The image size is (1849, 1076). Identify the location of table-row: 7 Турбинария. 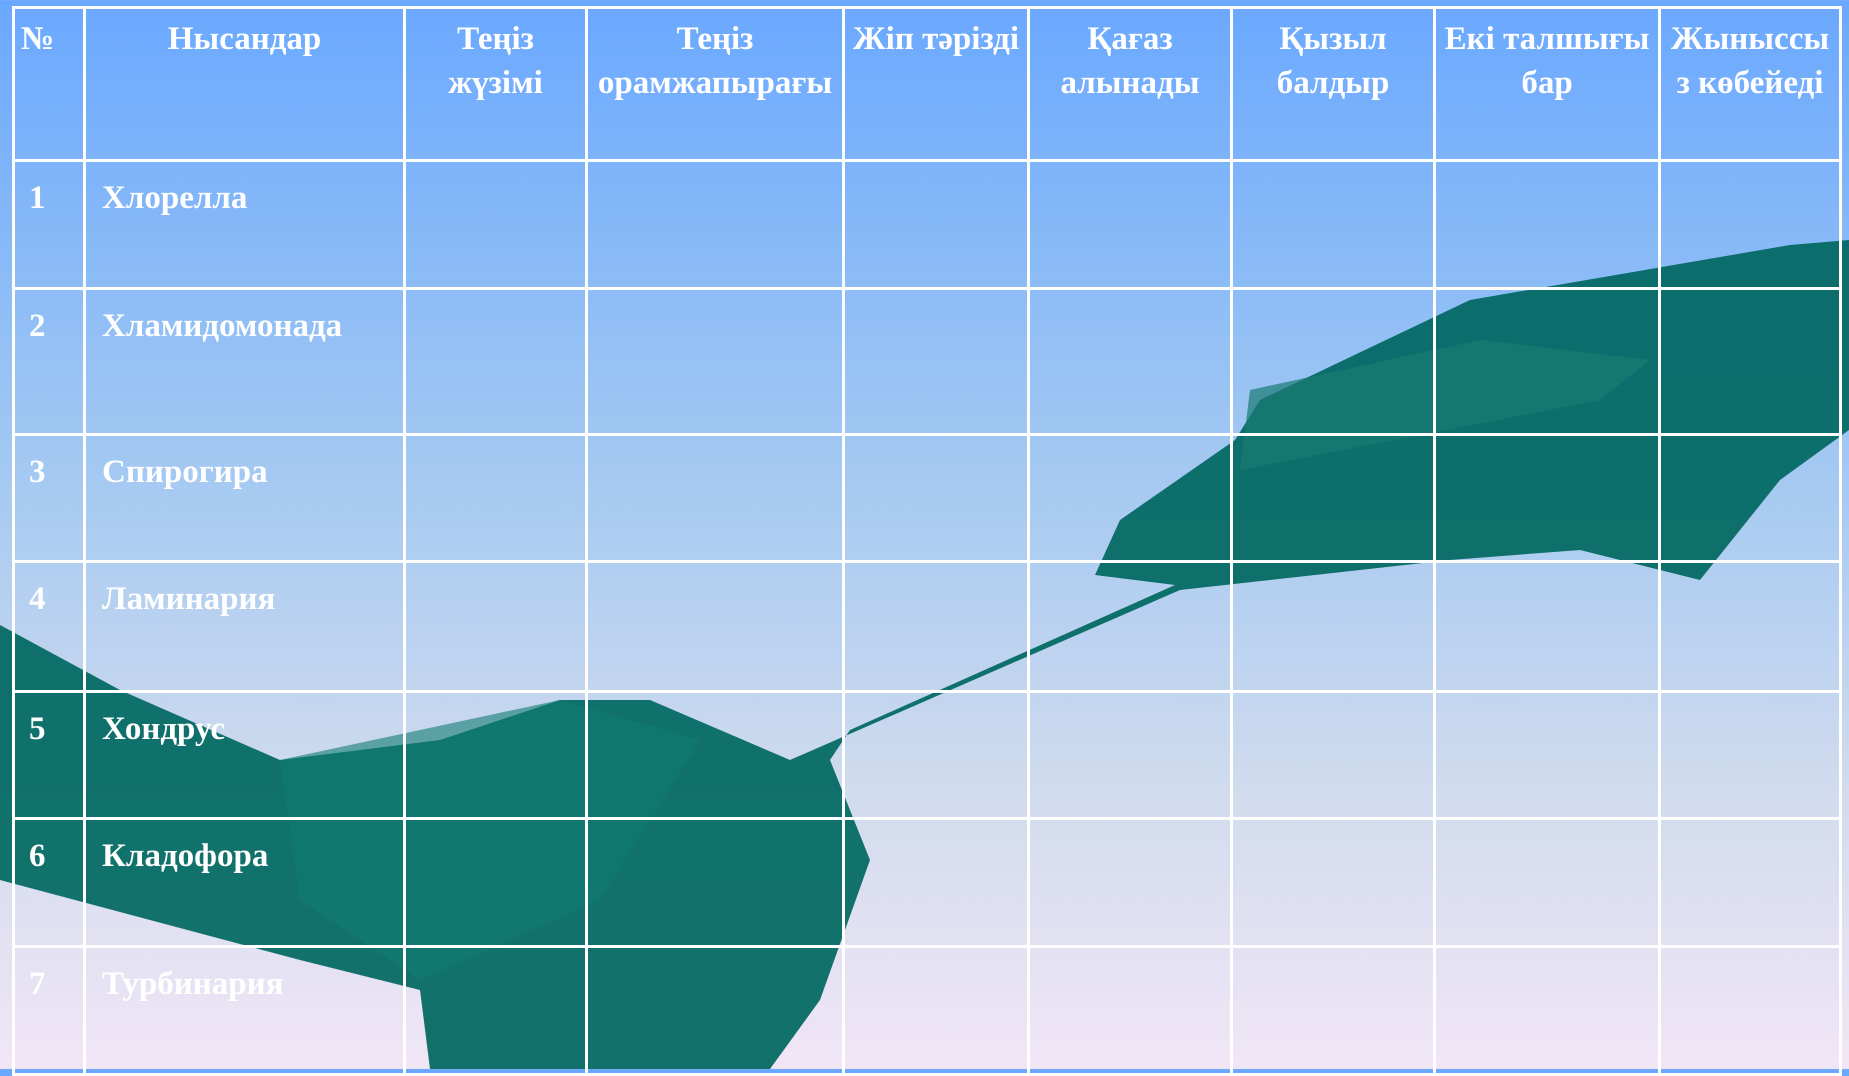
(927, 1010).